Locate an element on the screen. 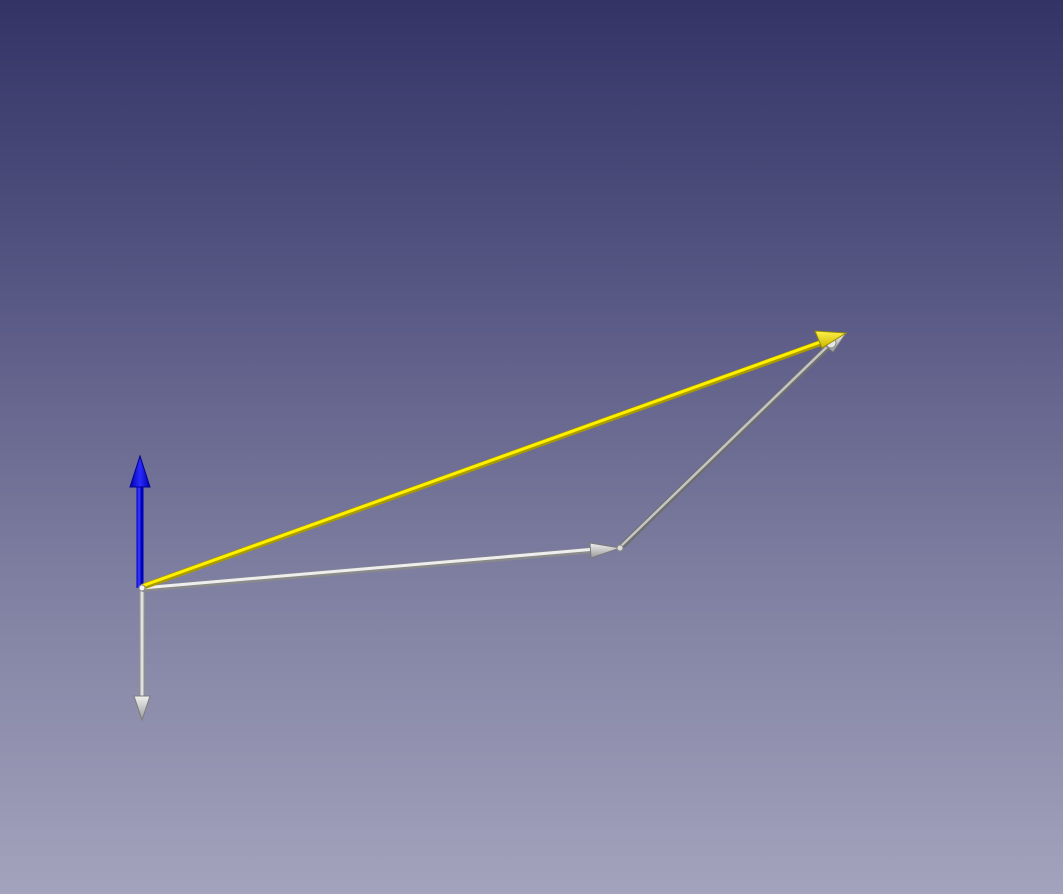 Image resolution: width=1063 pixels, height=894 pixels. force-vector-diagonal is located at coordinates (732, 441).